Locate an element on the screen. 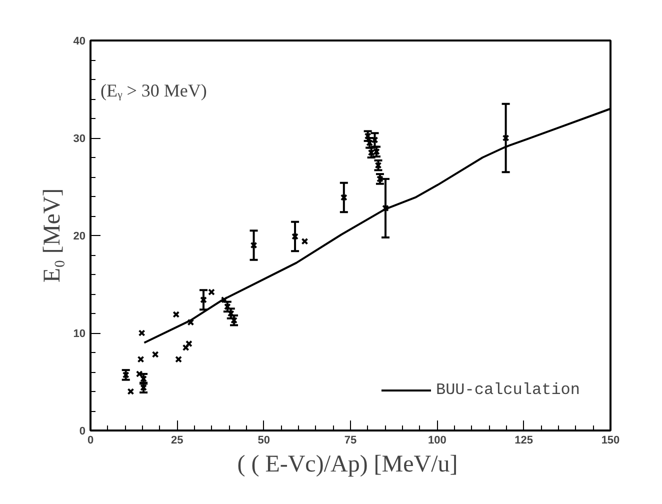 This screenshot has height=504, width=662. x-tick-label: 150 is located at coordinates (610, 440).